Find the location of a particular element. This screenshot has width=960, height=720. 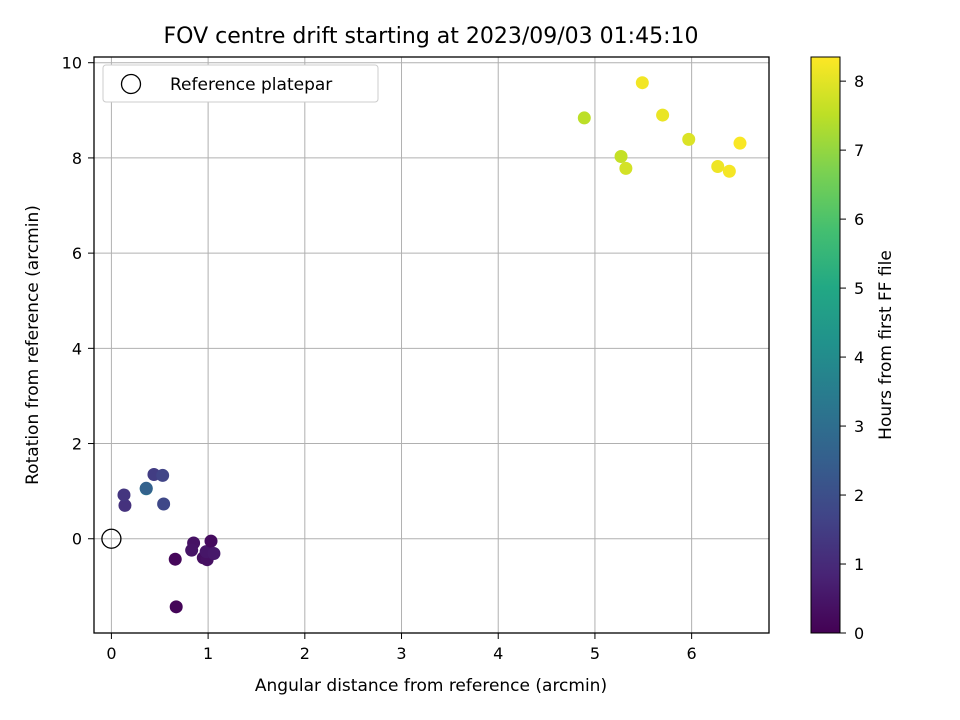

colorbar-tick-label: 7 is located at coordinates (859, 150).